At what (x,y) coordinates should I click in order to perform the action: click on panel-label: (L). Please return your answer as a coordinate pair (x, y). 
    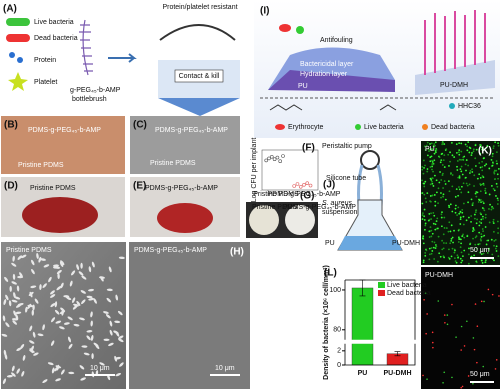
    Looking at the image, I should click on (330, 273).